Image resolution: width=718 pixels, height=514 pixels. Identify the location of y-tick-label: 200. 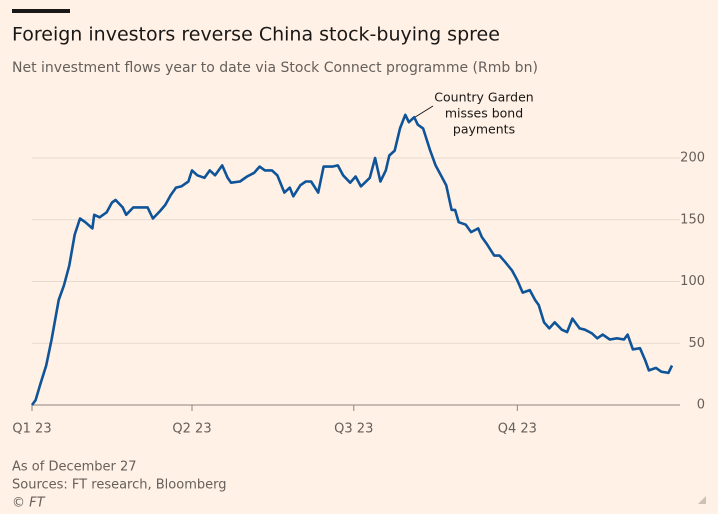
(692, 158).